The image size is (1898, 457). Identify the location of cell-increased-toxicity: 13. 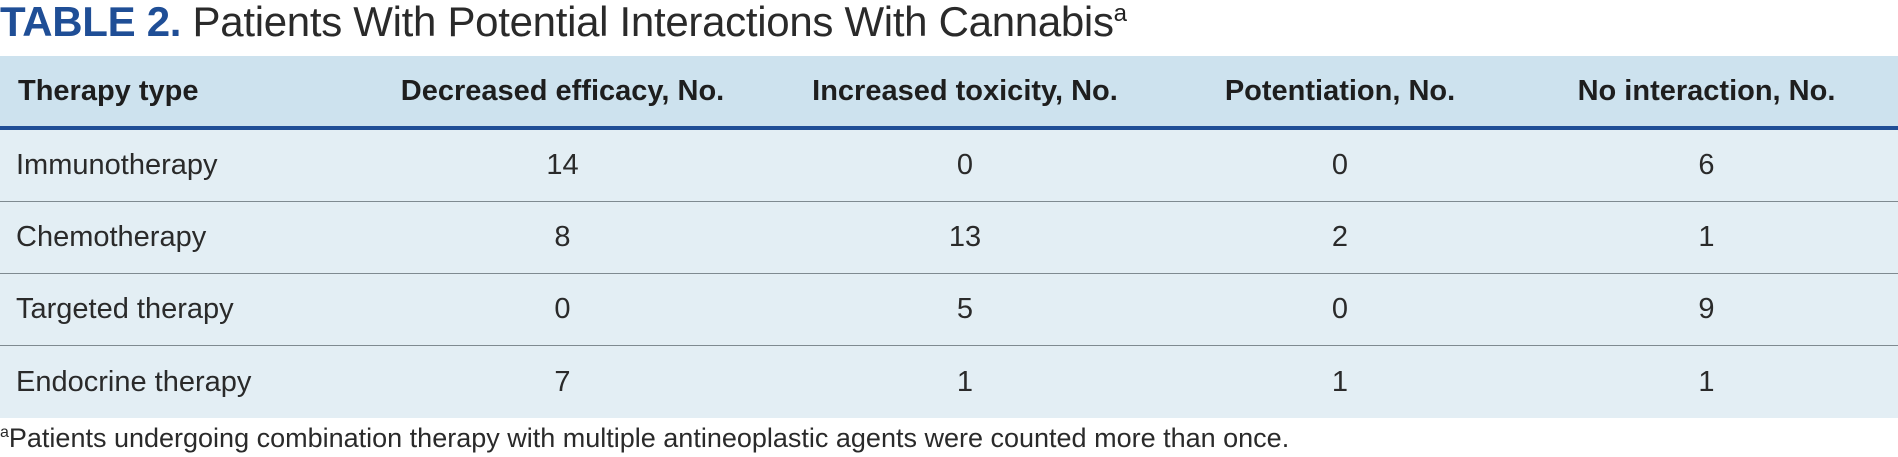
(965, 237).